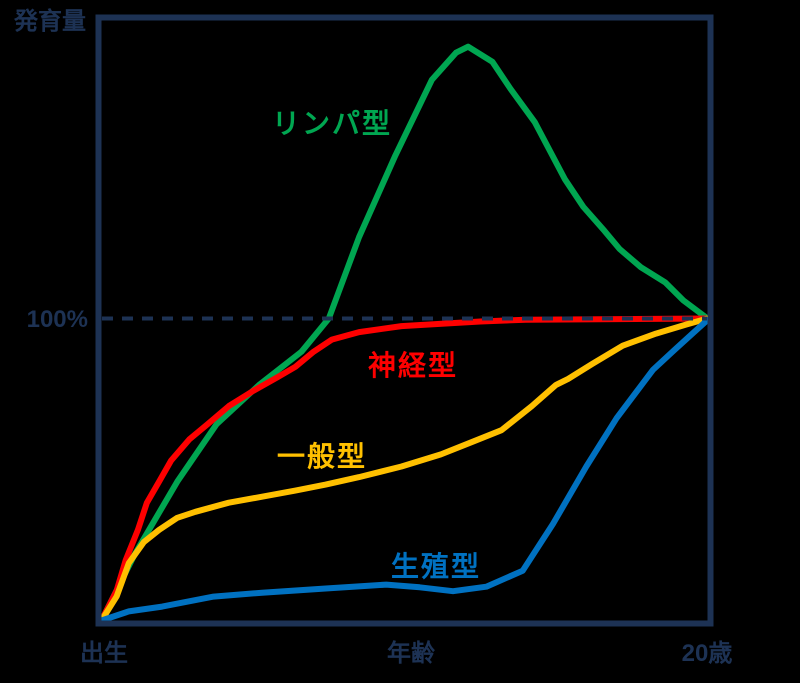  Describe the element at coordinates (49, 21) in the screenshot. I see `y-axis-title: 発育量` at that location.